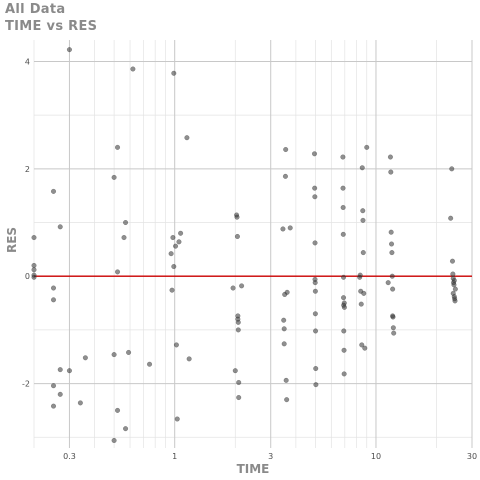 This screenshot has height=480, width=480. I want to click on x-tick-label: 3, so click(270, 456).